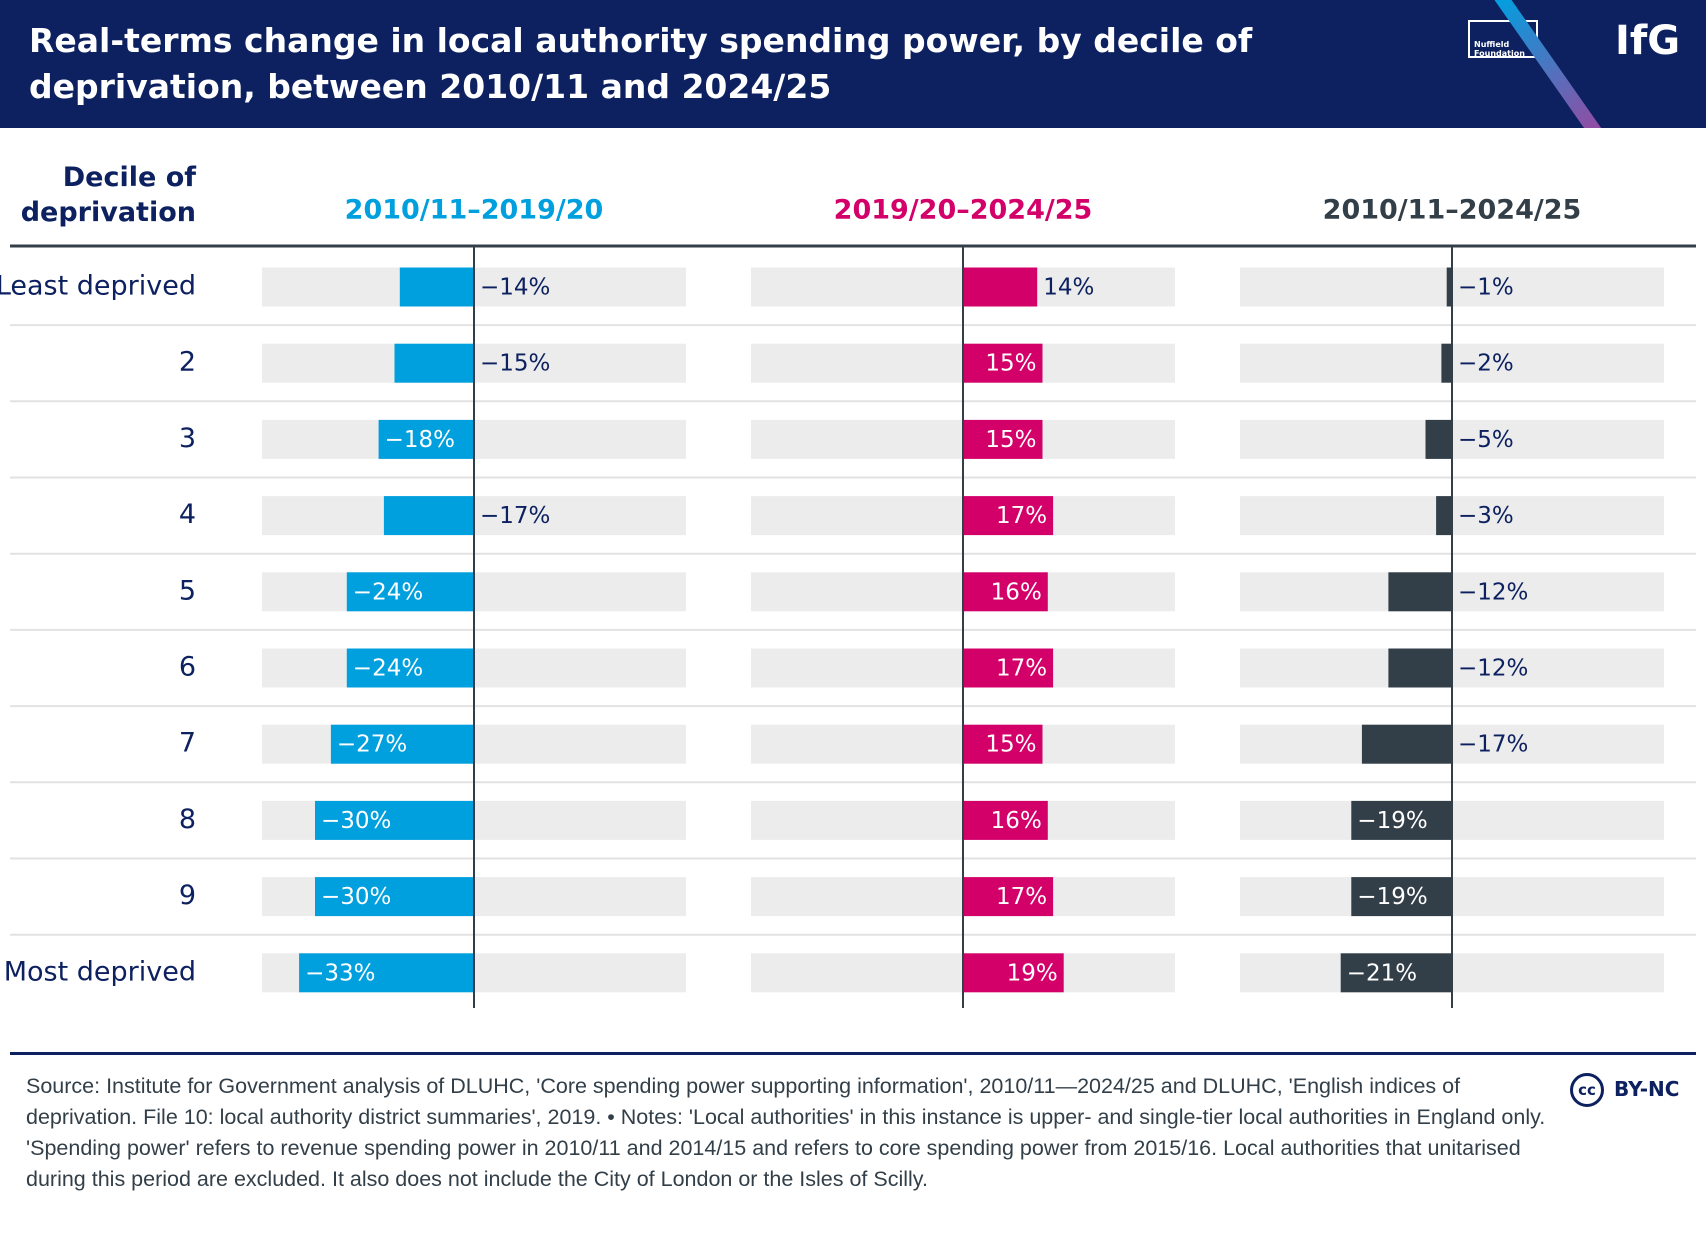  I want to click on value-label: 19%, so click(1032, 973).